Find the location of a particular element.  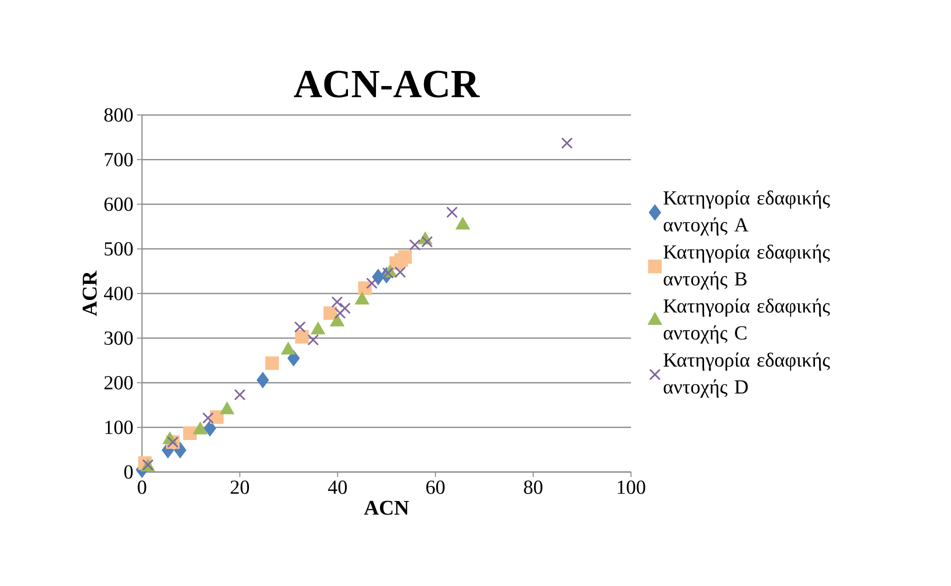

y-tick-label: 100 is located at coordinates (119, 427).